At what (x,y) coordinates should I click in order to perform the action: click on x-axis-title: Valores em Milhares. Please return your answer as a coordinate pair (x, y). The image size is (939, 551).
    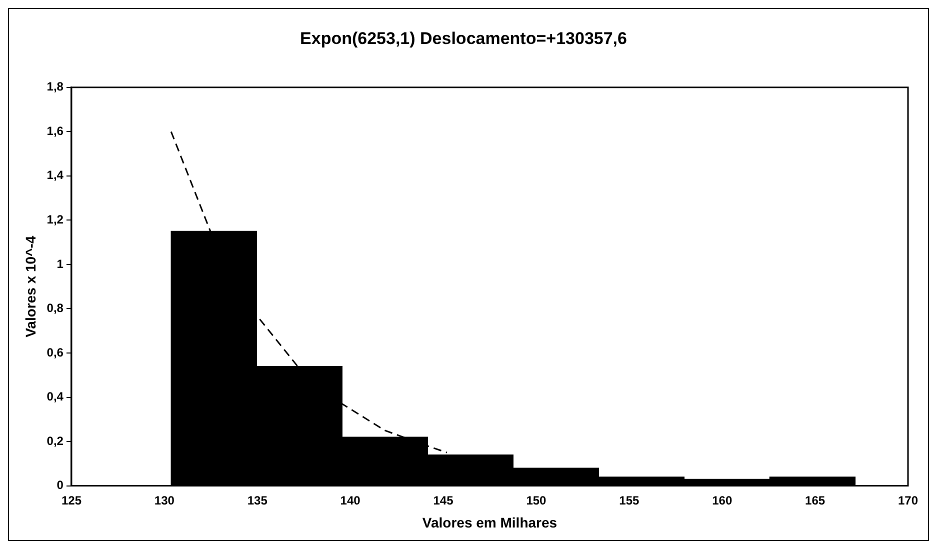
    Looking at the image, I should click on (490, 522).